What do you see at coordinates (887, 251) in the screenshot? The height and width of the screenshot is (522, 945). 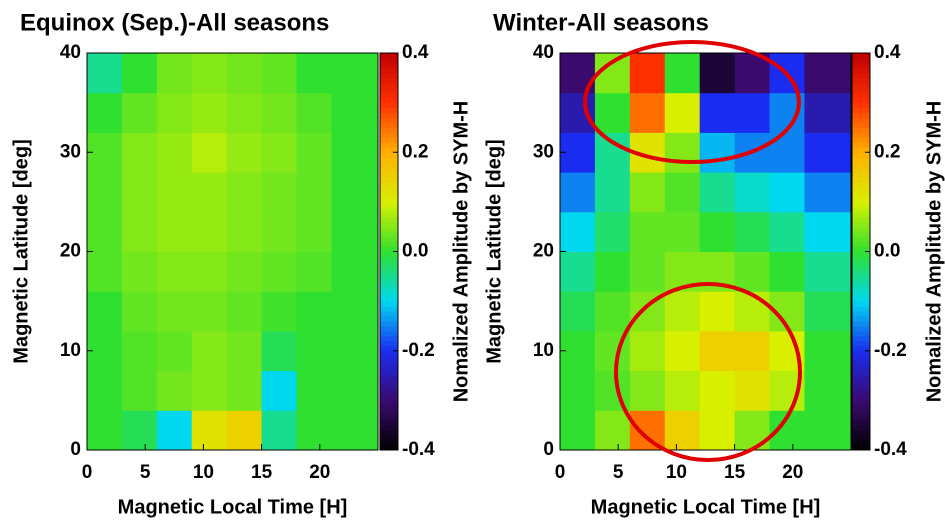 I see `colorbar-tick-label: 0.0` at bounding box center [887, 251].